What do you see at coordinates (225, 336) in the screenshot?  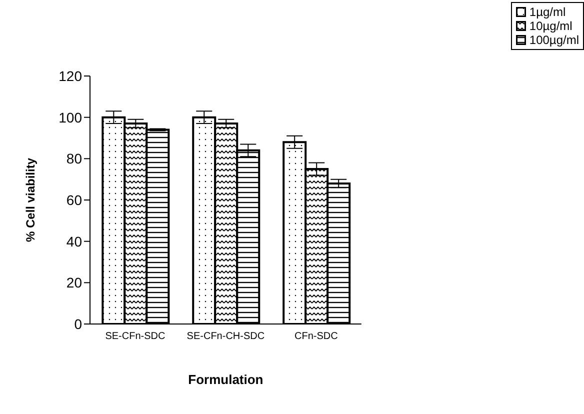 I see `x-tick-label: SE-CFn-CH-SDC` at bounding box center [225, 336].